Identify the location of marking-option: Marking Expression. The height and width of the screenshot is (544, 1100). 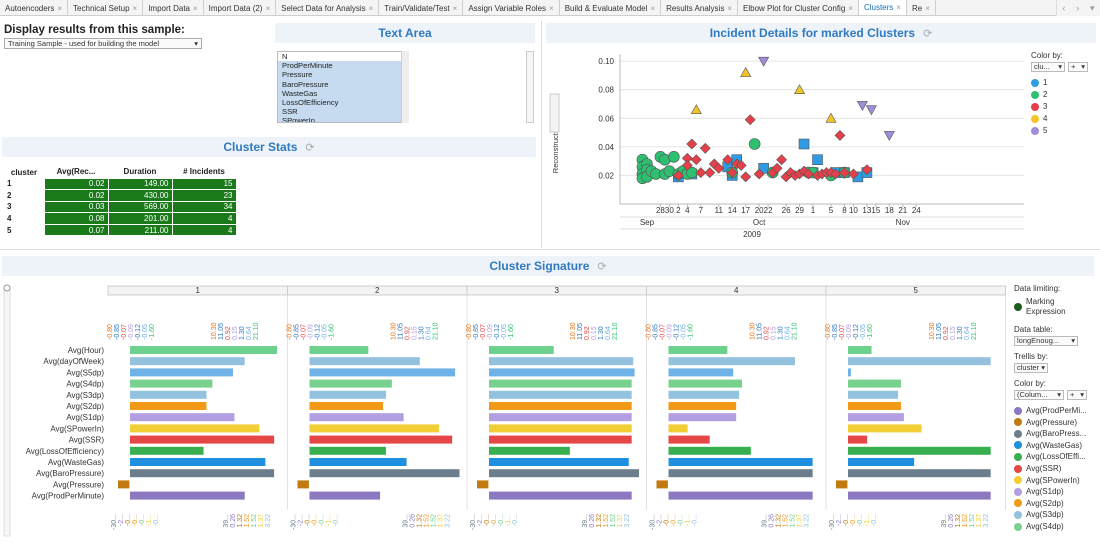
(1050, 307).